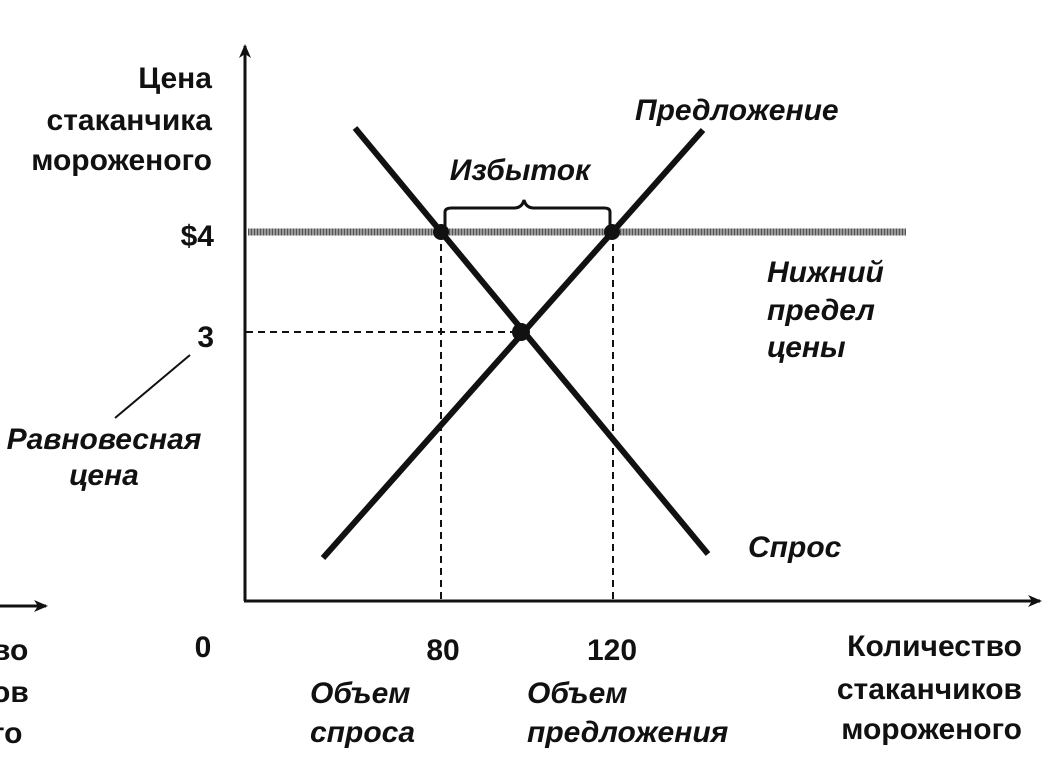 Image resolution: width=1044 pixels, height=761 pixels. Describe the element at coordinates (612, 650) in the screenshot. I see `x-tick-label: 120` at that location.